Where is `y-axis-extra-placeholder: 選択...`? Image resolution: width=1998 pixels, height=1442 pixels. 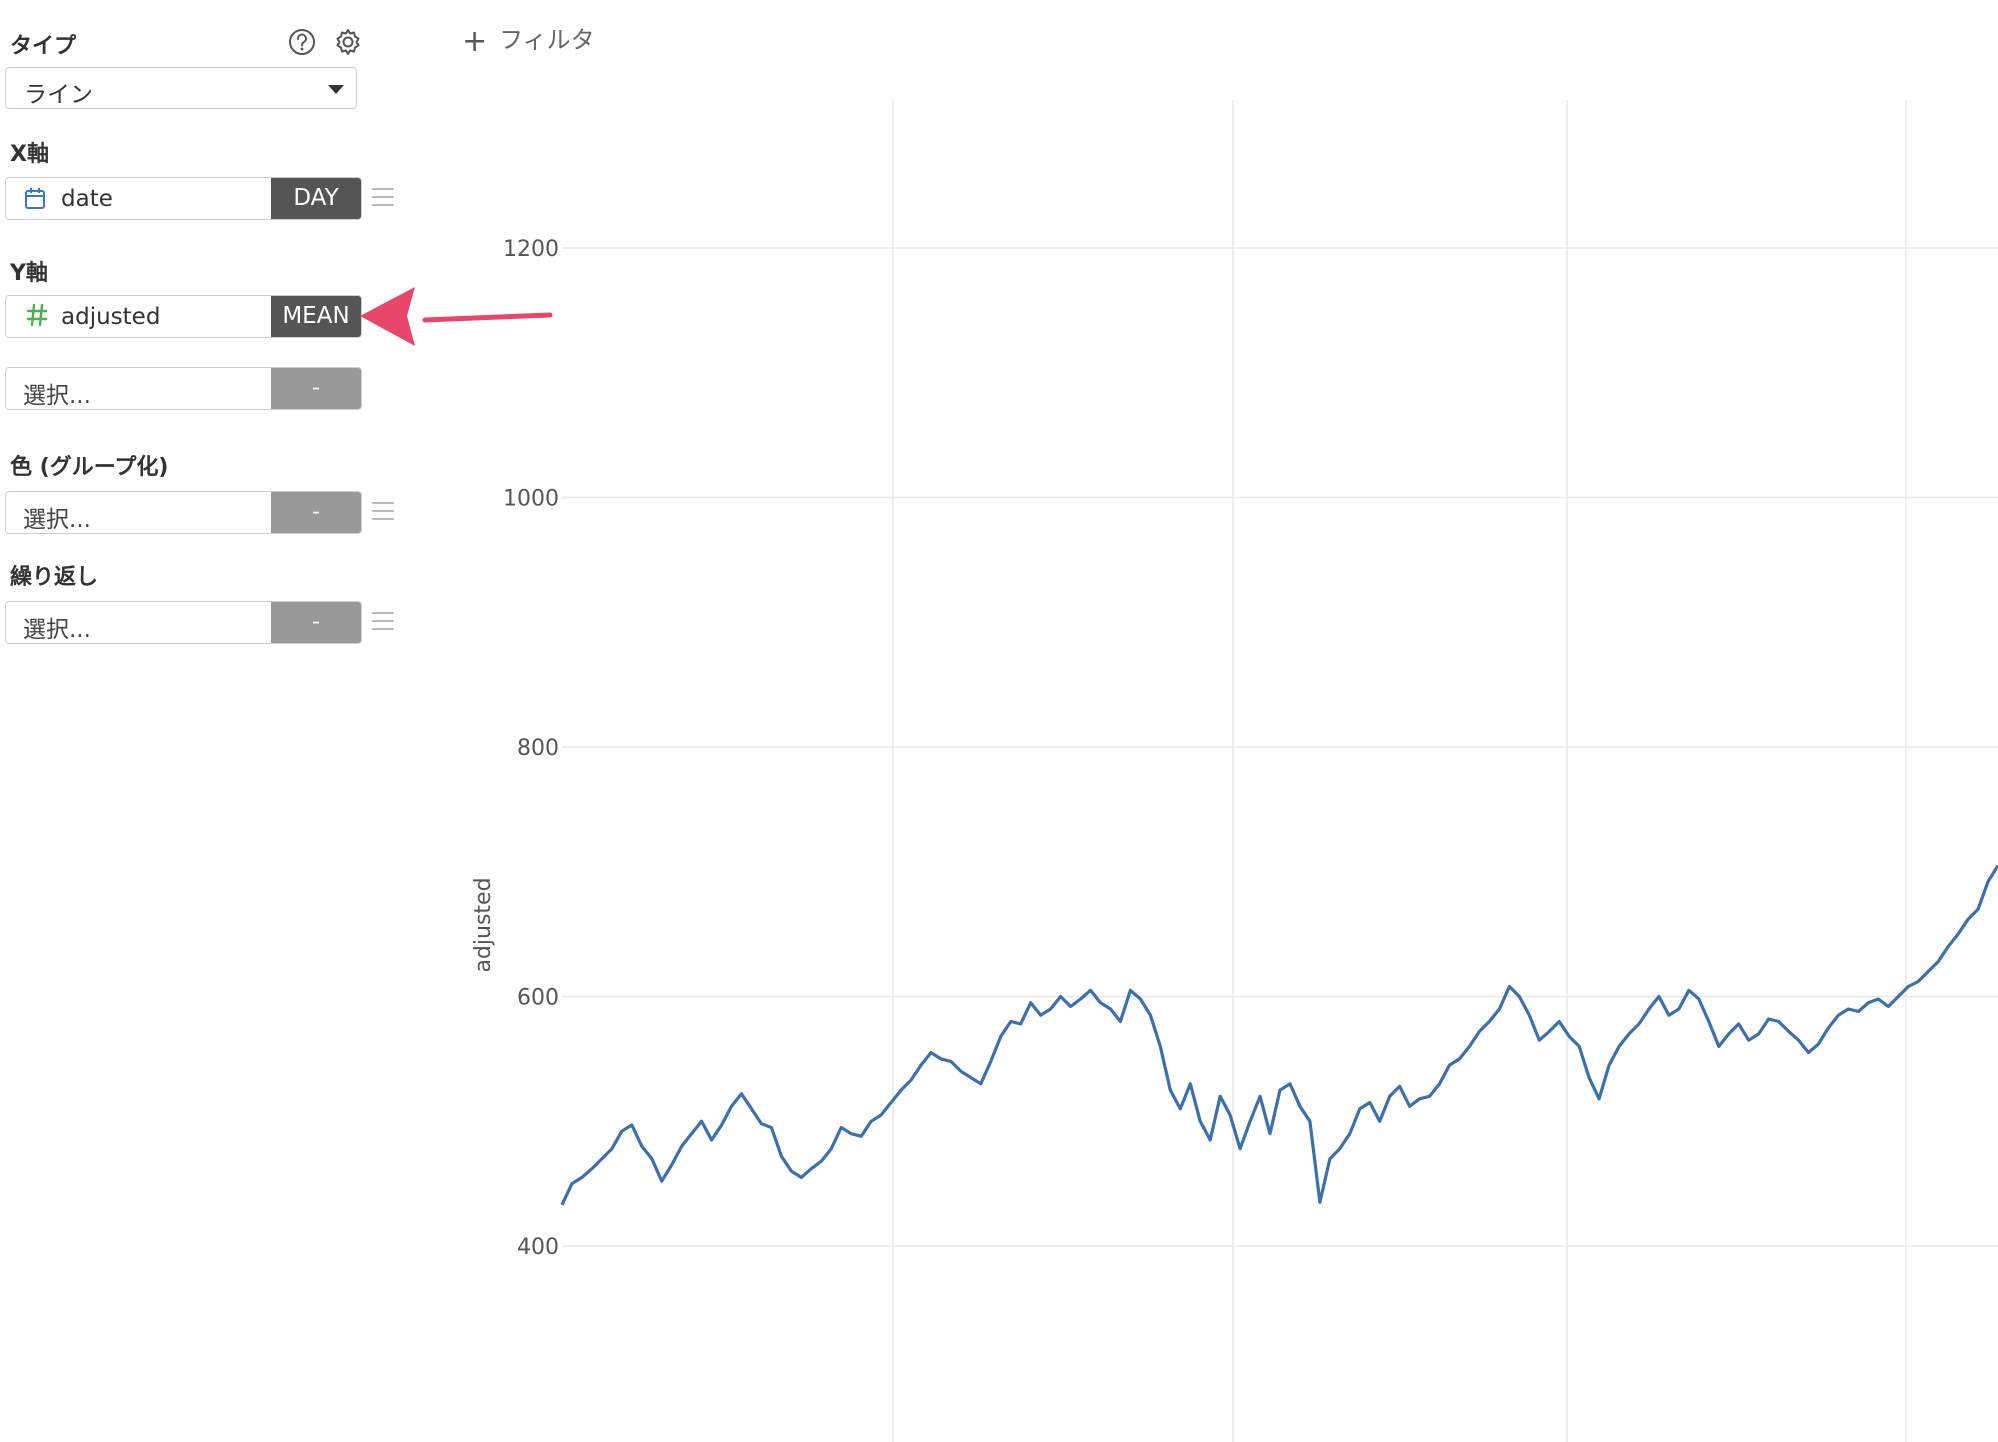 y-axis-extra-placeholder: 選択... is located at coordinates (57, 396).